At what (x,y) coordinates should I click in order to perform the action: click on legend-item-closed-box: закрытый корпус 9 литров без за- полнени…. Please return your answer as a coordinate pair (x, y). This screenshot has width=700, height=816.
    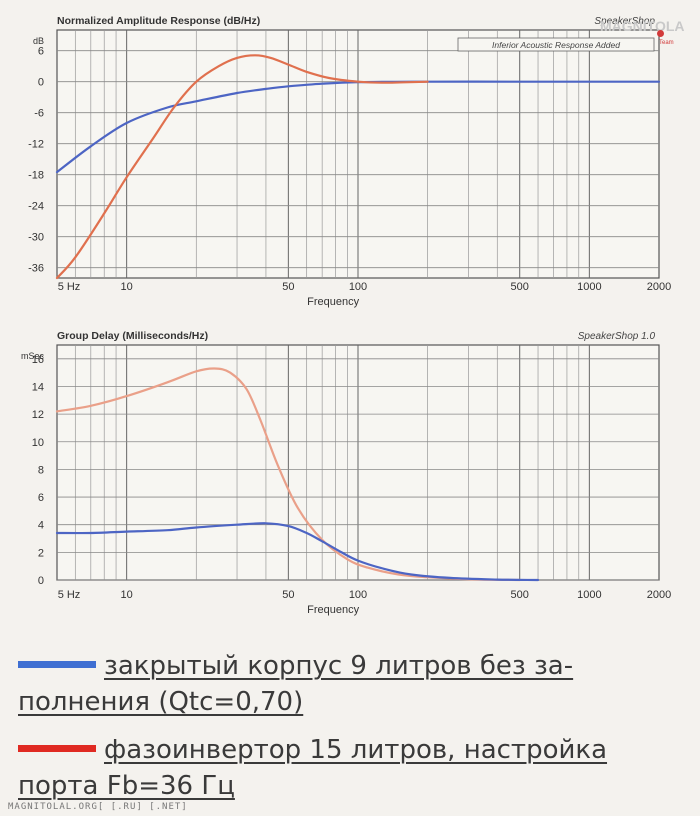
    Looking at the image, I should click on (348, 684).